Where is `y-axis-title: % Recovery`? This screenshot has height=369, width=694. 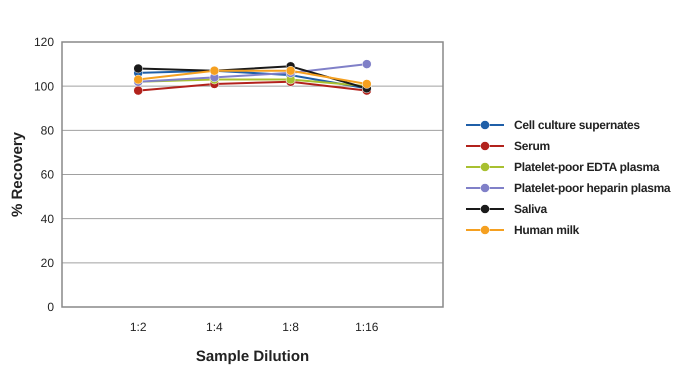
y-axis-title: % Recovery is located at coordinates (17, 174).